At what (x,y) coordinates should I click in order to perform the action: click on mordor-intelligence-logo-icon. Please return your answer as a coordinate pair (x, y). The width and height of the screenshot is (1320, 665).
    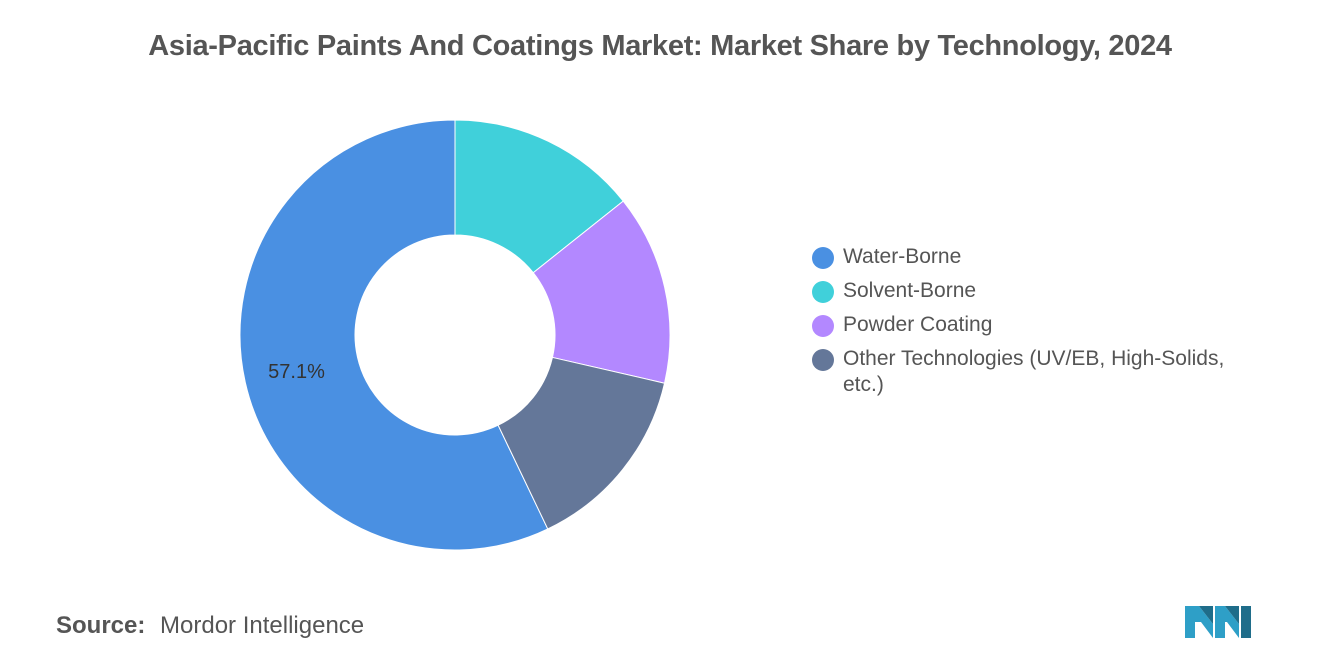
    Looking at the image, I should click on (1218, 622).